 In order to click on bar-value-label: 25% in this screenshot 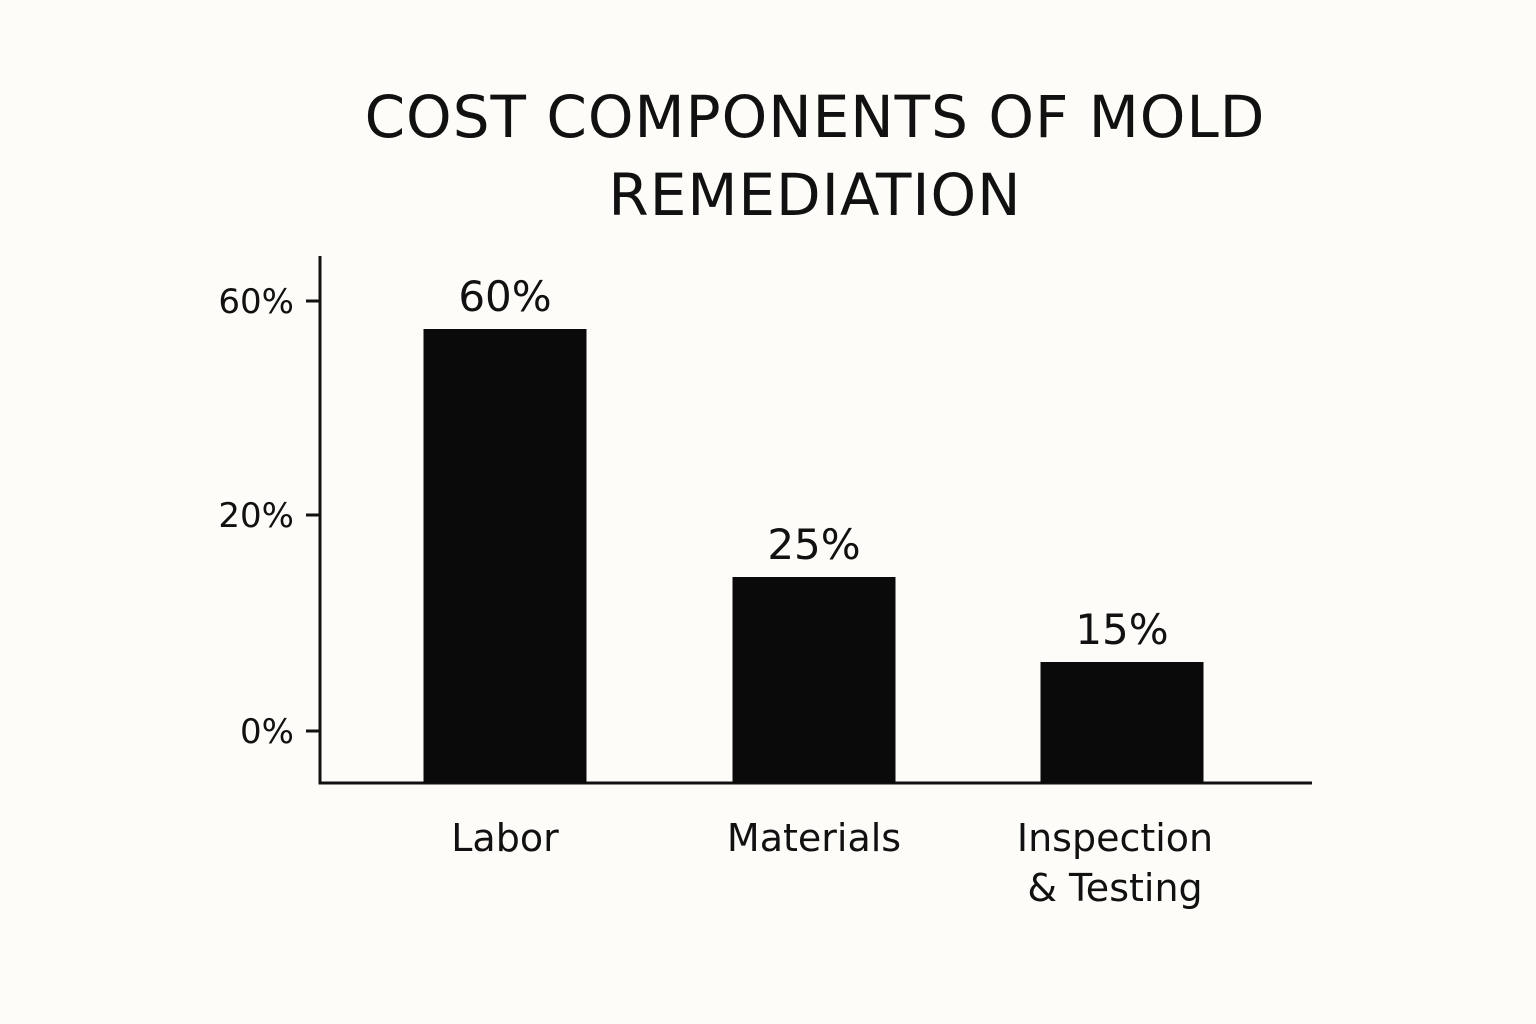, I will do `click(813, 544)`.